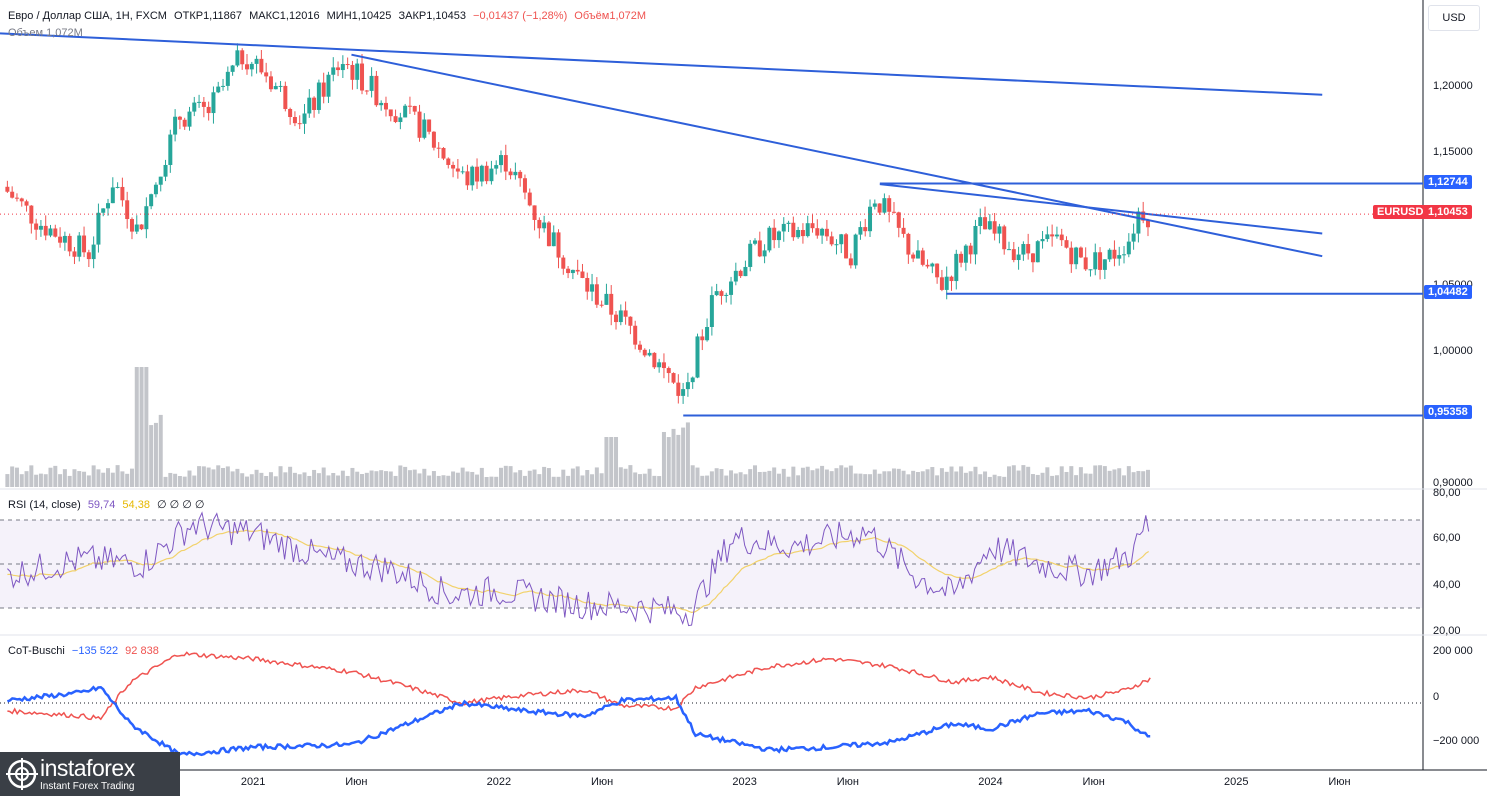 The width and height of the screenshot is (1487, 796). Describe the element at coordinates (87, 786) in the screenshot. I see `logo-tagline: Instant Forex Trading` at that location.